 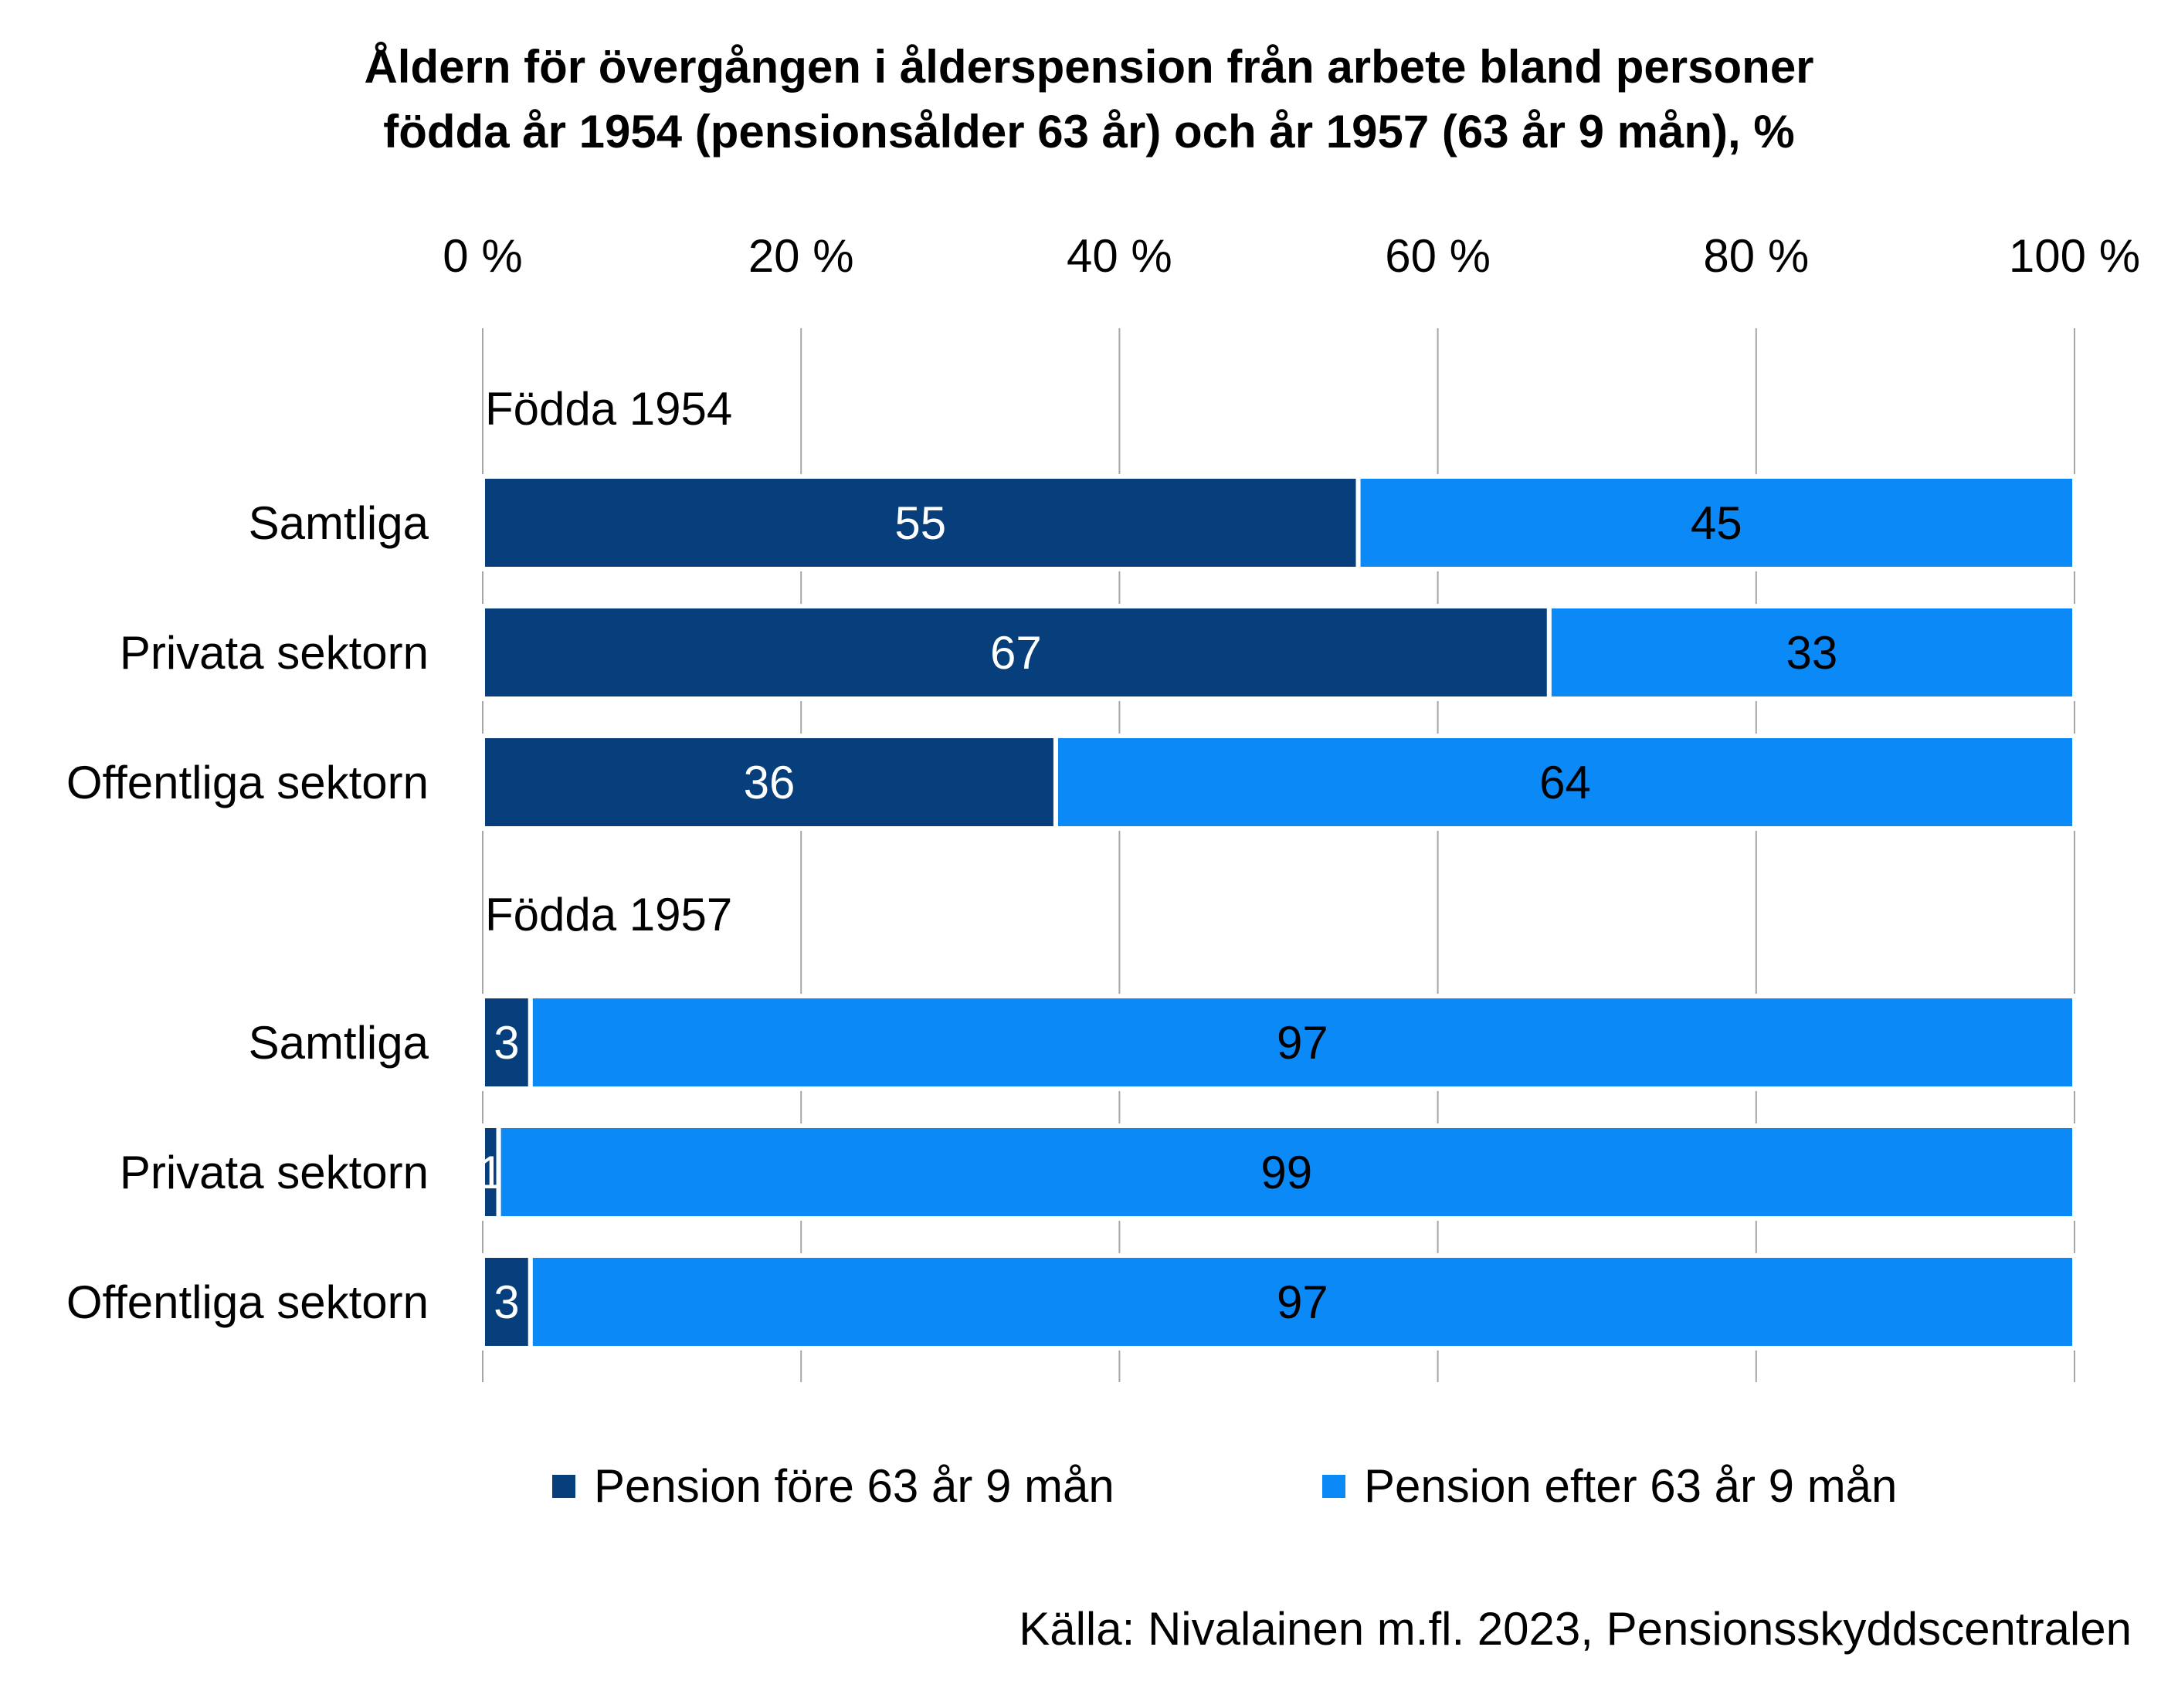 What do you see at coordinates (1438, 256) in the screenshot?
I see `x-tick-label: 60 %` at bounding box center [1438, 256].